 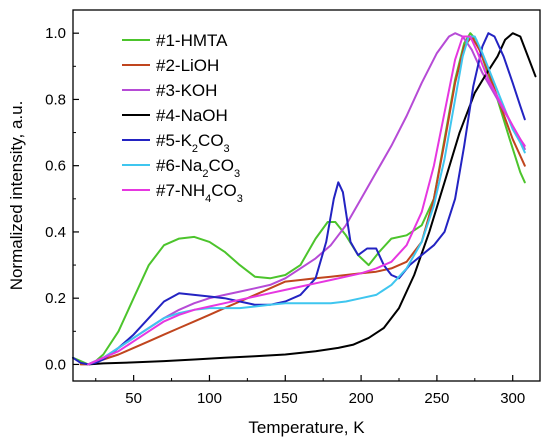 What do you see at coordinates (55, 298) in the screenshot?
I see `y-tick-label: 0.2` at bounding box center [55, 298].